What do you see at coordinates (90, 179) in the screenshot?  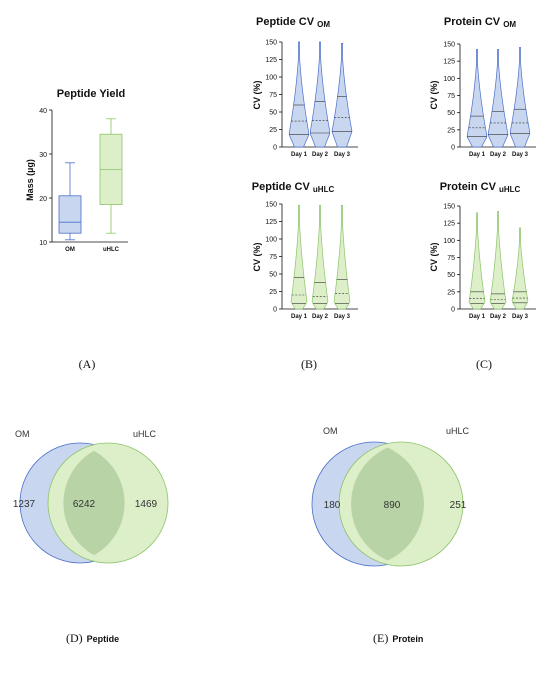 I see `box-marks` at bounding box center [90, 179].